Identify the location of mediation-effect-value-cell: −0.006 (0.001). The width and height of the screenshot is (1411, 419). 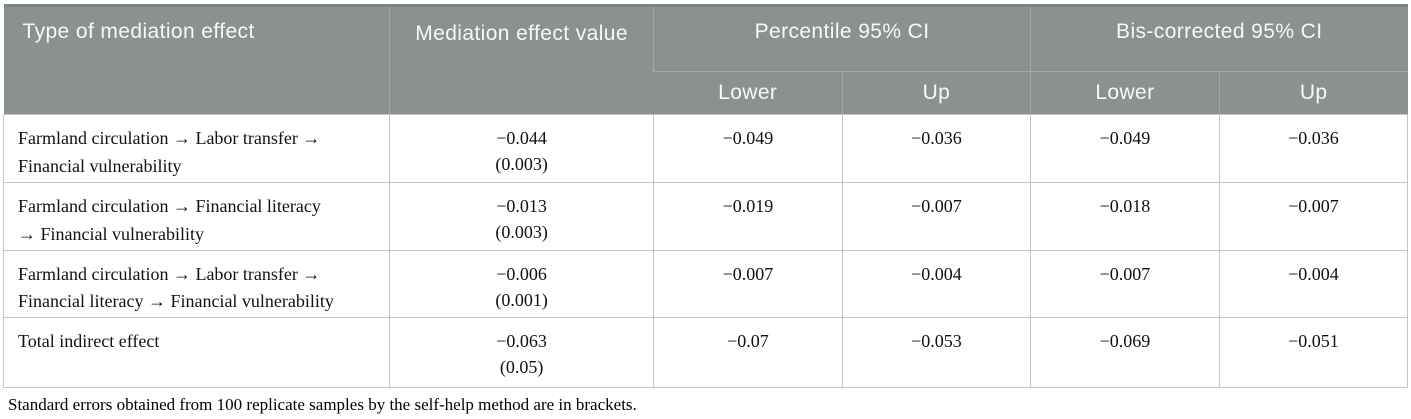
(522, 284).